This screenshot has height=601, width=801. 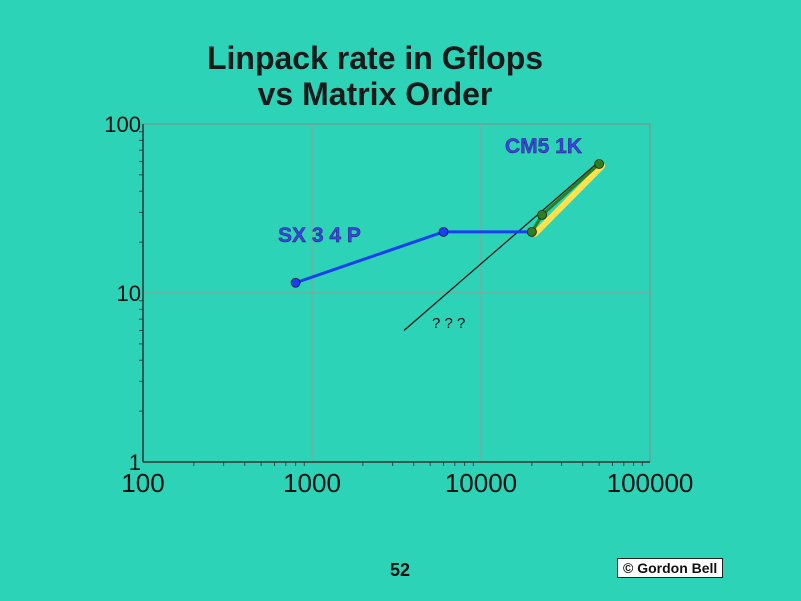 I want to click on x-tick-label: 10000, so click(x=481, y=483).